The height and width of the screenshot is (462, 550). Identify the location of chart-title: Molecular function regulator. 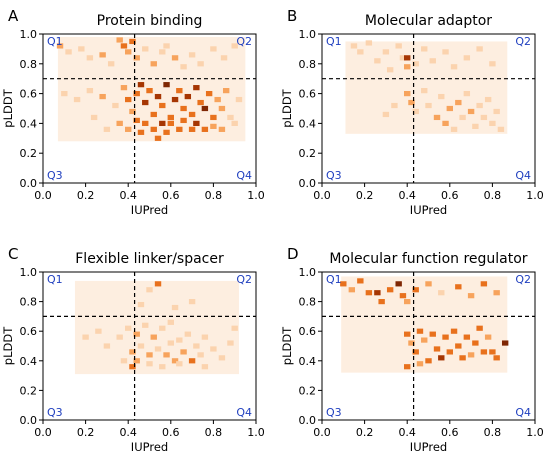
(428, 259).